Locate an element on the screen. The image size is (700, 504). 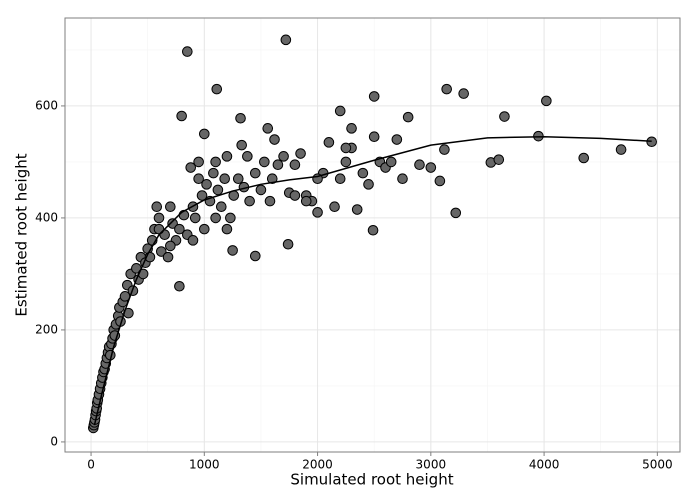
y-tick-label: 0 is located at coordinates (54, 441).